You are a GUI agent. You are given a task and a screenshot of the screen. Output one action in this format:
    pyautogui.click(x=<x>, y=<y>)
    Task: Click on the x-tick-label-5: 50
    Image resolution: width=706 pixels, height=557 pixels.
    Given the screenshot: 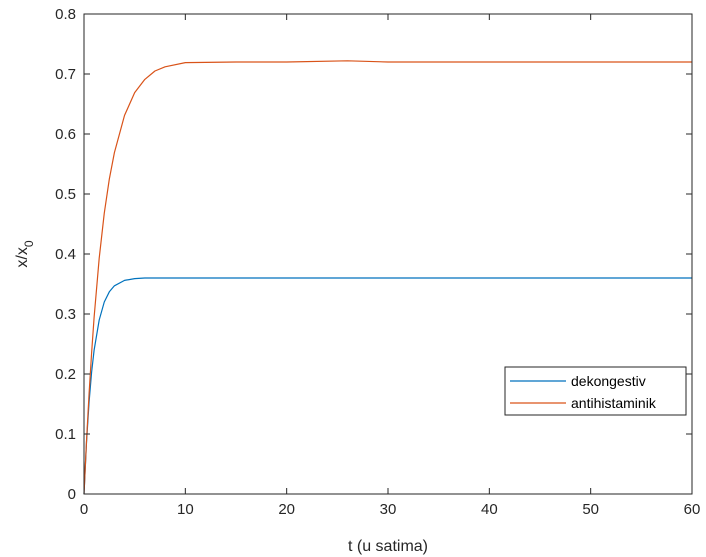 What is the action you would take?
    pyautogui.click(x=590, y=509)
    